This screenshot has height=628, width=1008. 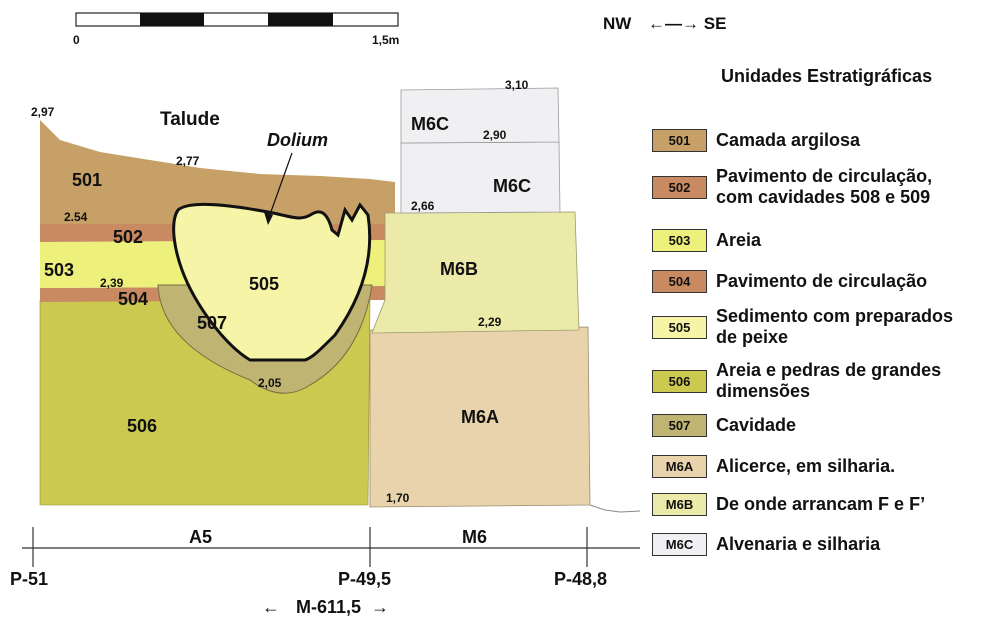 I want to click on legend-text-line: De onde arrancam F e F’, so click(x=821, y=504).